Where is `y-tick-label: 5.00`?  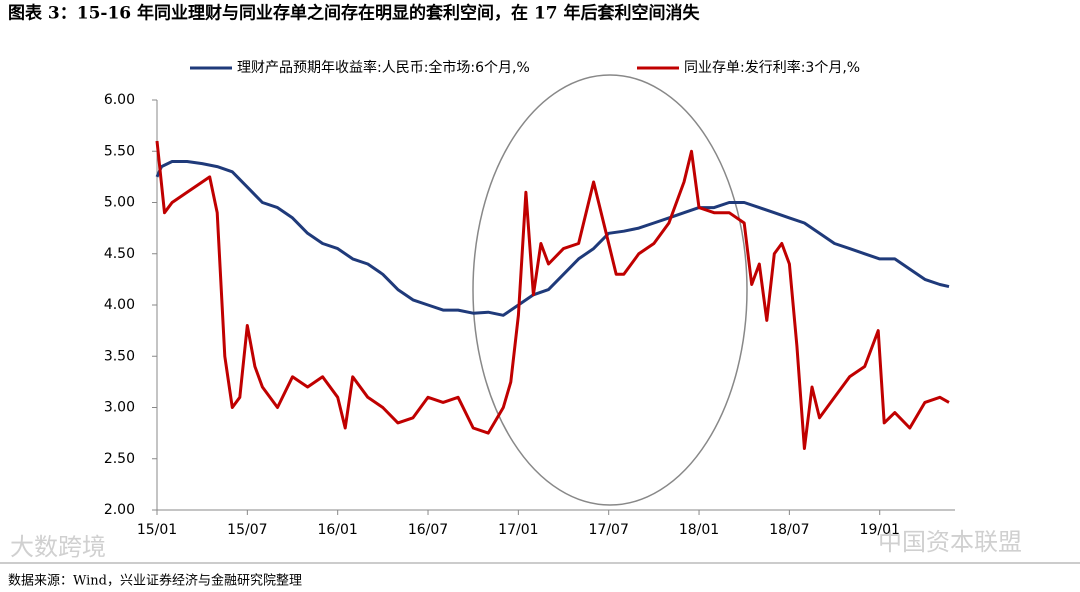 y-tick-label: 5.00 is located at coordinates (119, 203).